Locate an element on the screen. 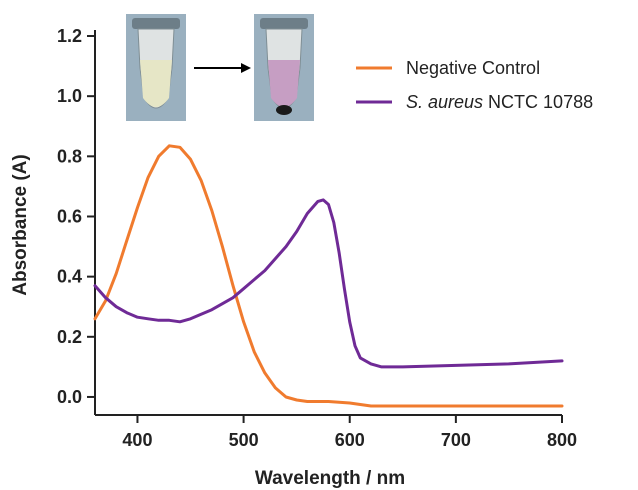 Image resolution: width=638 pixels, height=490 pixels. x-tick-label: 800 is located at coordinates (562, 440).